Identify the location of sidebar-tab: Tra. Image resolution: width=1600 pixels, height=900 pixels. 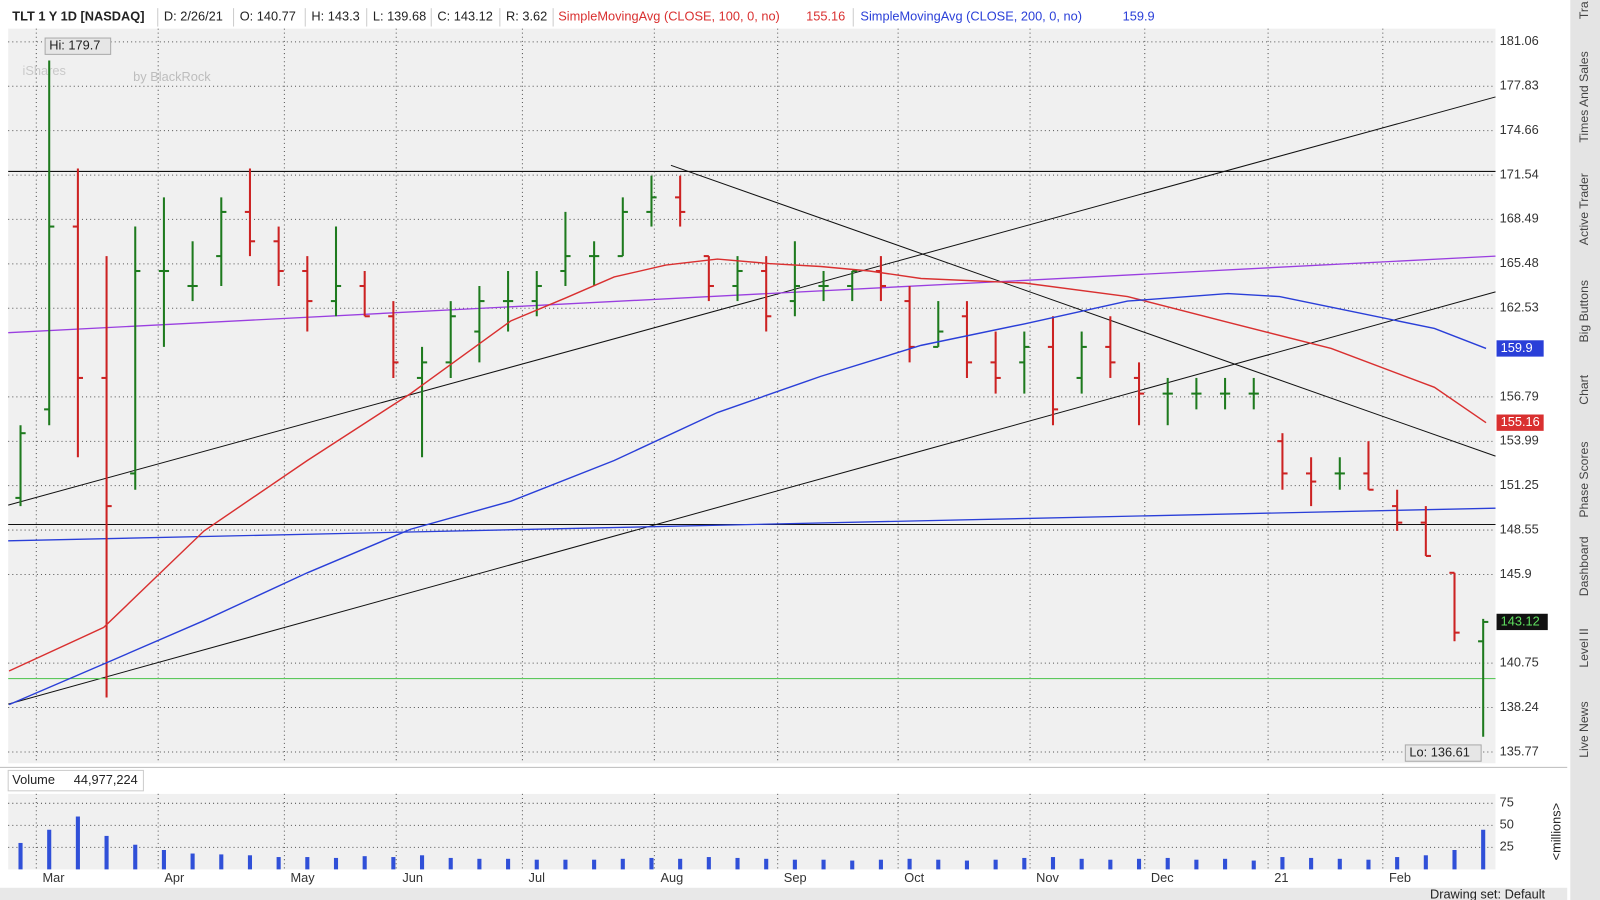
(1584, 10).